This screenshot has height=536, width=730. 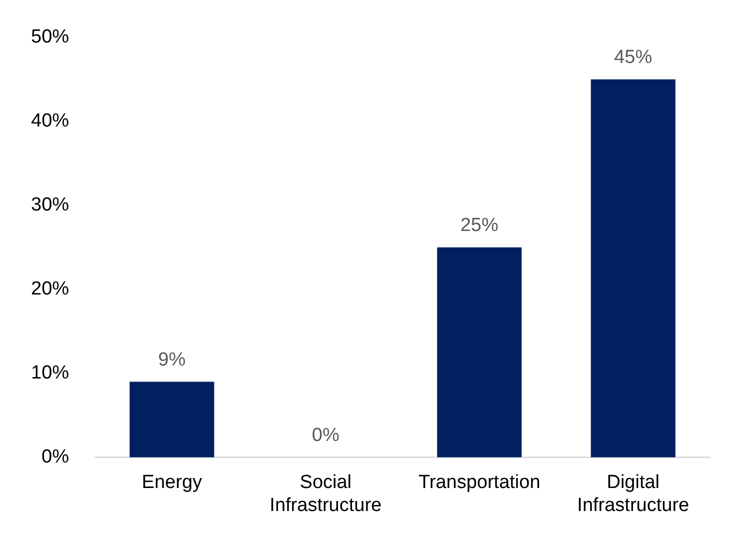 I want to click on y-tick-label: 30%, so click(x=50, y=205).